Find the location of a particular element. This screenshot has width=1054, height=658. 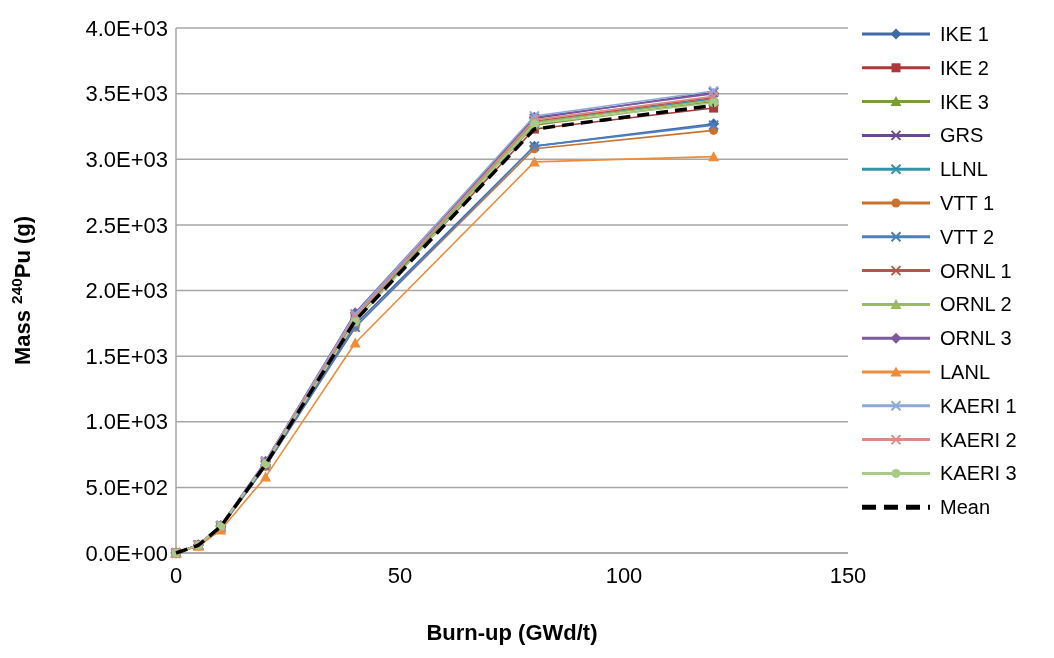

legend-label: ORNL 3 is located at coordinates (976, 338).